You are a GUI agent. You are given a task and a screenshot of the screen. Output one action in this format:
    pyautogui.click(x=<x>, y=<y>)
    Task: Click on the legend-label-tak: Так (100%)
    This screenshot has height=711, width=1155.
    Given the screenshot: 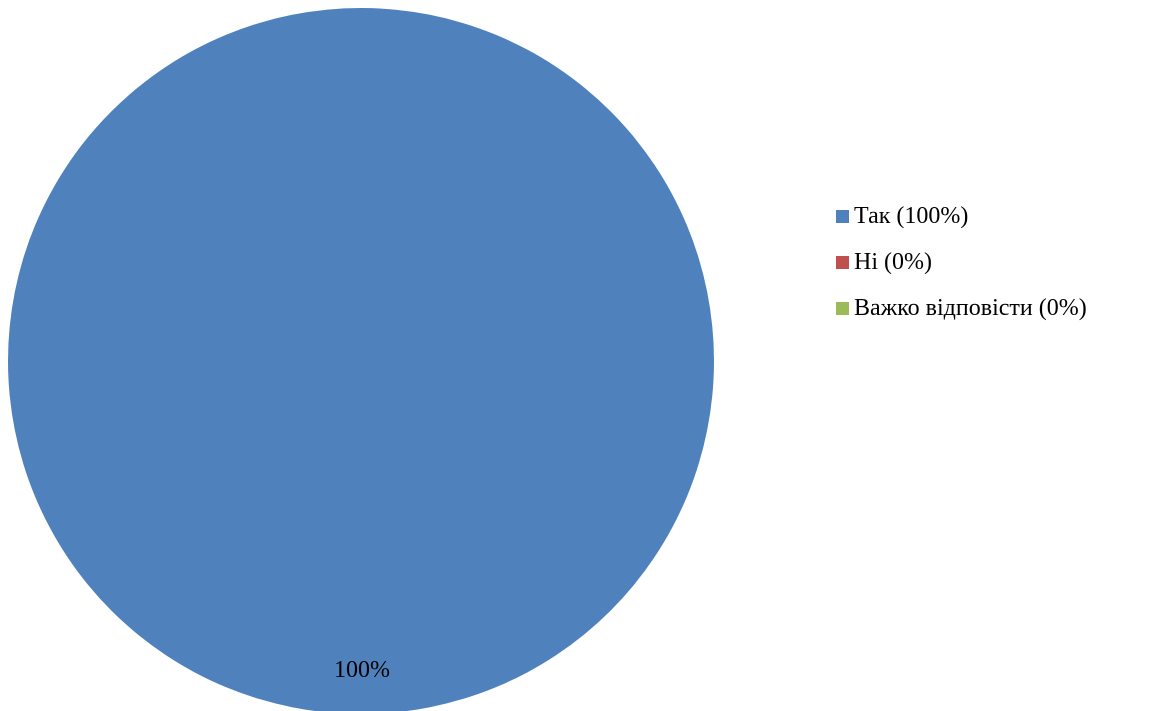 What is the action you would take?
    pyautogui.click(x=911, y=215)
    